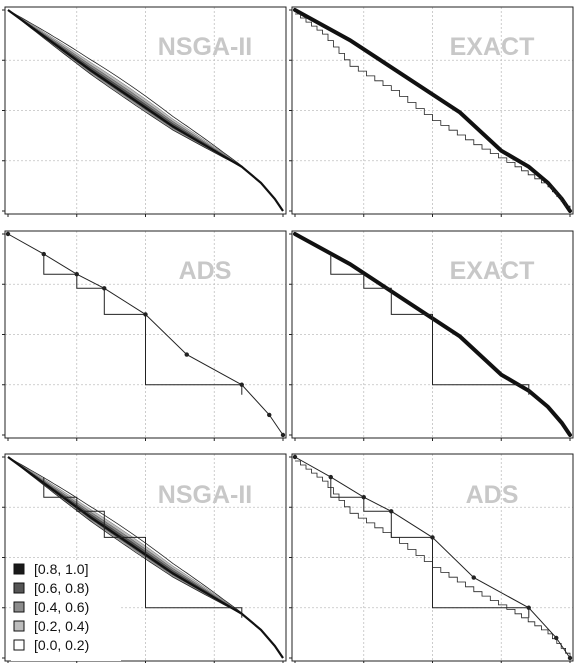 This screenshot has width=577, height=663. Describe the element at coordinates (61, 645) in the screenshot. I see `legend-label-4: [0.0, 0.2)` at that location.